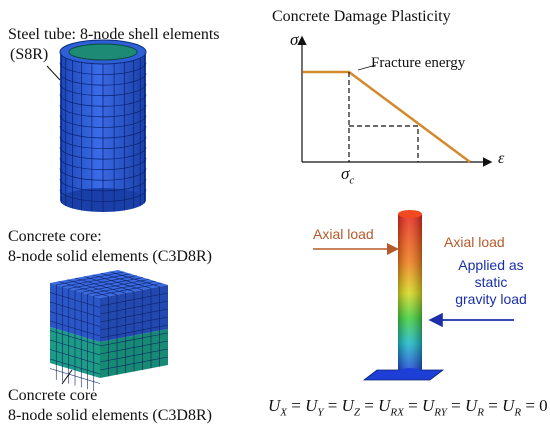 Image resolution: width=550 pixels, height=437 pixels. Describe the element at coordinates (418, 63) in the screenshot. I see `fracture-energy-label: Fracture energy` at that location.